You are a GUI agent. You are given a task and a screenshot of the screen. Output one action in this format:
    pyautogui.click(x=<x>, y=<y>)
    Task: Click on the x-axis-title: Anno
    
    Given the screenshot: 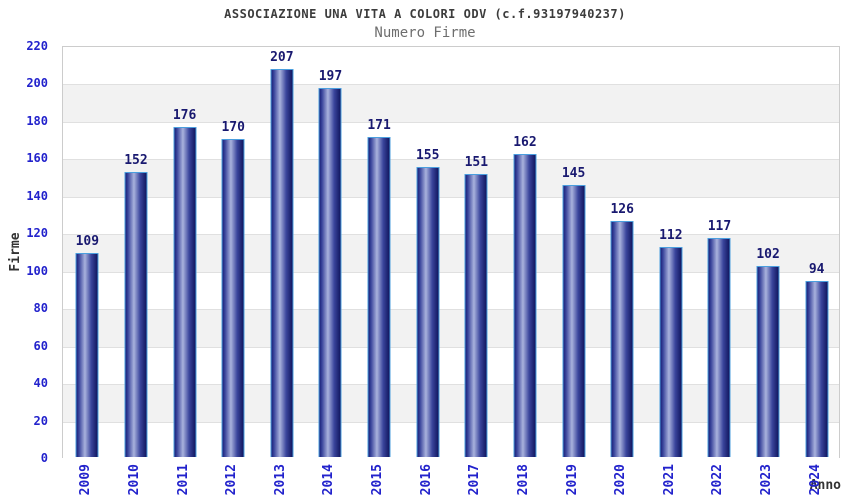 What is the action you would take?
    pyautogui.click(x=825, y=485)
    